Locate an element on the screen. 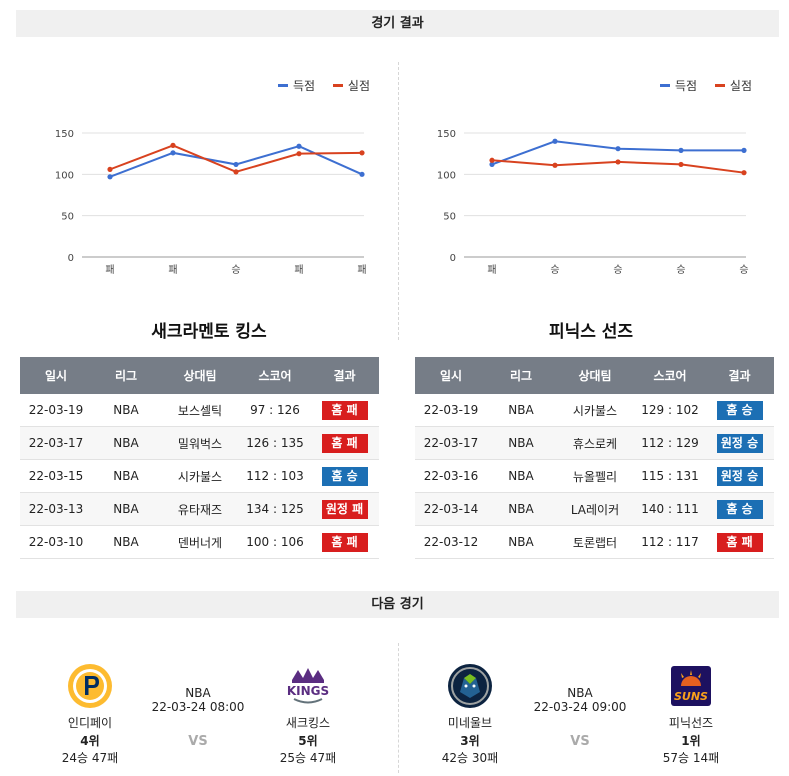 The width and height of the screenshot is (789, 776). cell-score: 97 : 126 is located at coordinates (275, 410).